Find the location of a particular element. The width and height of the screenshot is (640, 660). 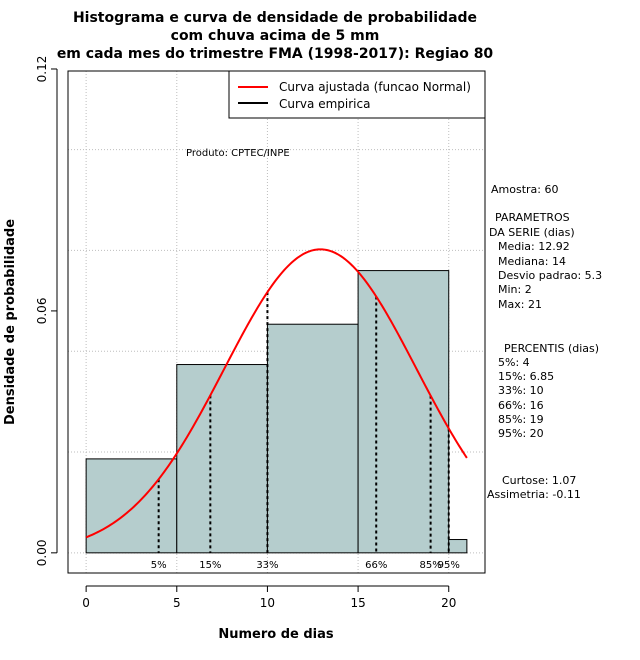

param-max: Max: 21 is located at coordinates (520, 304).